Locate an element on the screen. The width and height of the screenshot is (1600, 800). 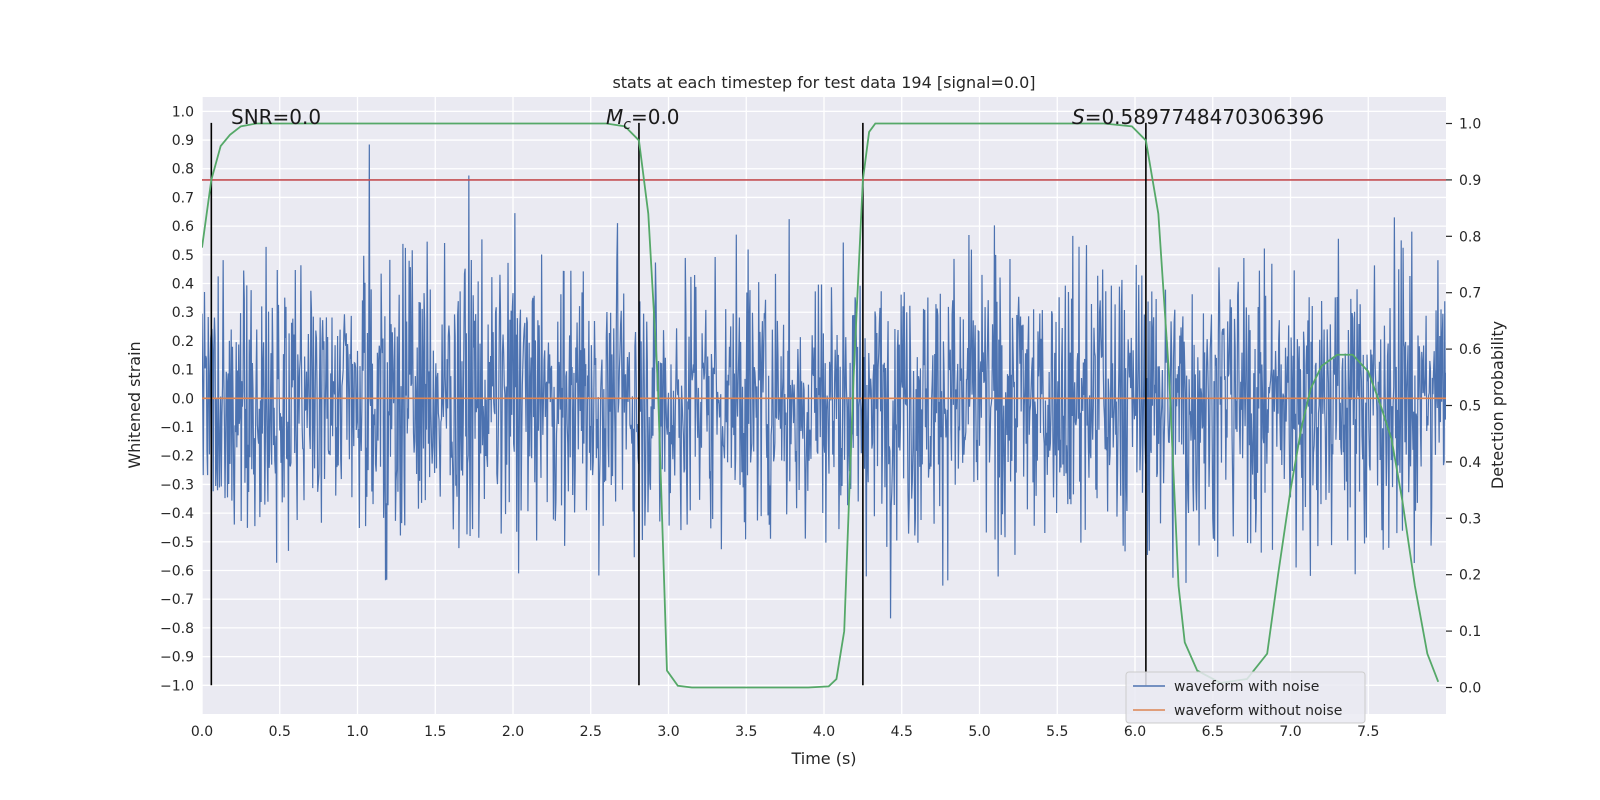
x-tick-label: 6.5 is located at coordinates (1213, 732).